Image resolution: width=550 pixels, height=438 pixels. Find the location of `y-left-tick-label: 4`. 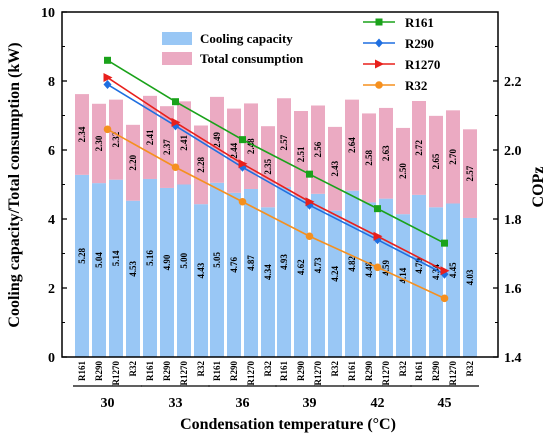

y-left-tick-label: 4 is located at coordinates (51, 220).